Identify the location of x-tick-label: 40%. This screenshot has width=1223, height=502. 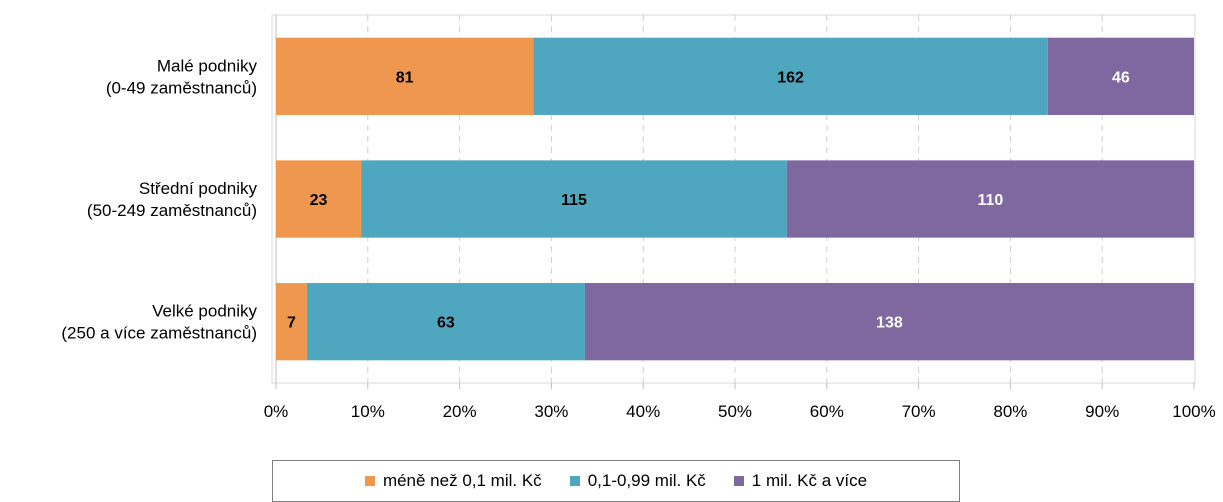
(643, 411).